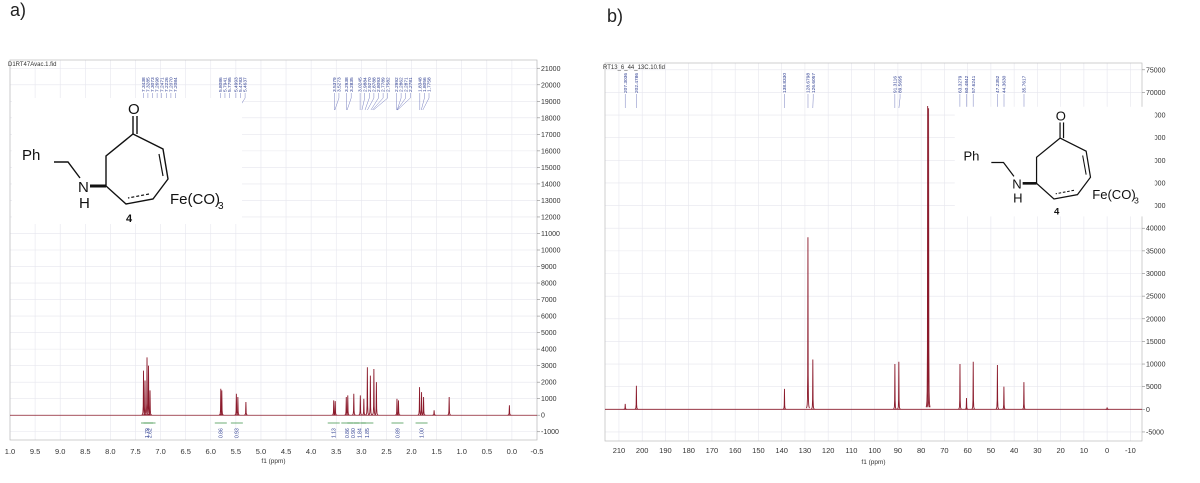  I want to click on x-tick-label: 70, so click(944, 450).